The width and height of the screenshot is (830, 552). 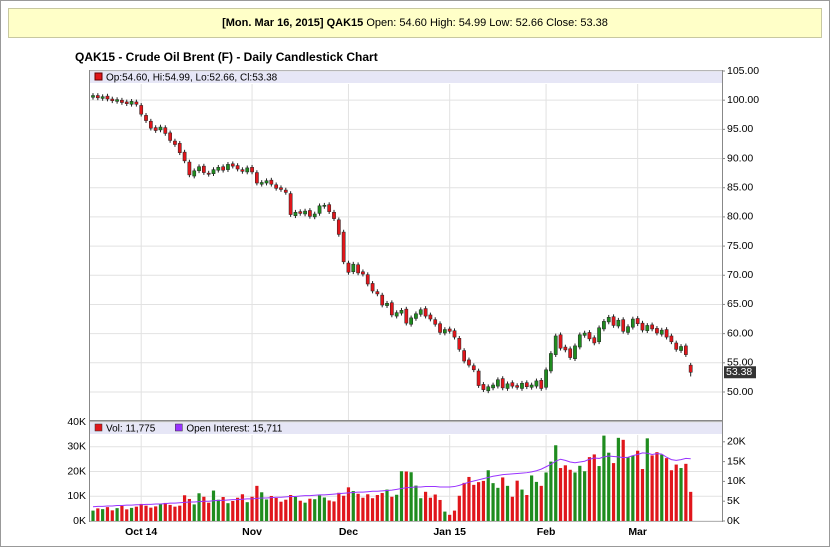 What do you see at coordinates (179, 427) in the screenshot?
I see `legend-swatch` at bounding box center [179, 427].